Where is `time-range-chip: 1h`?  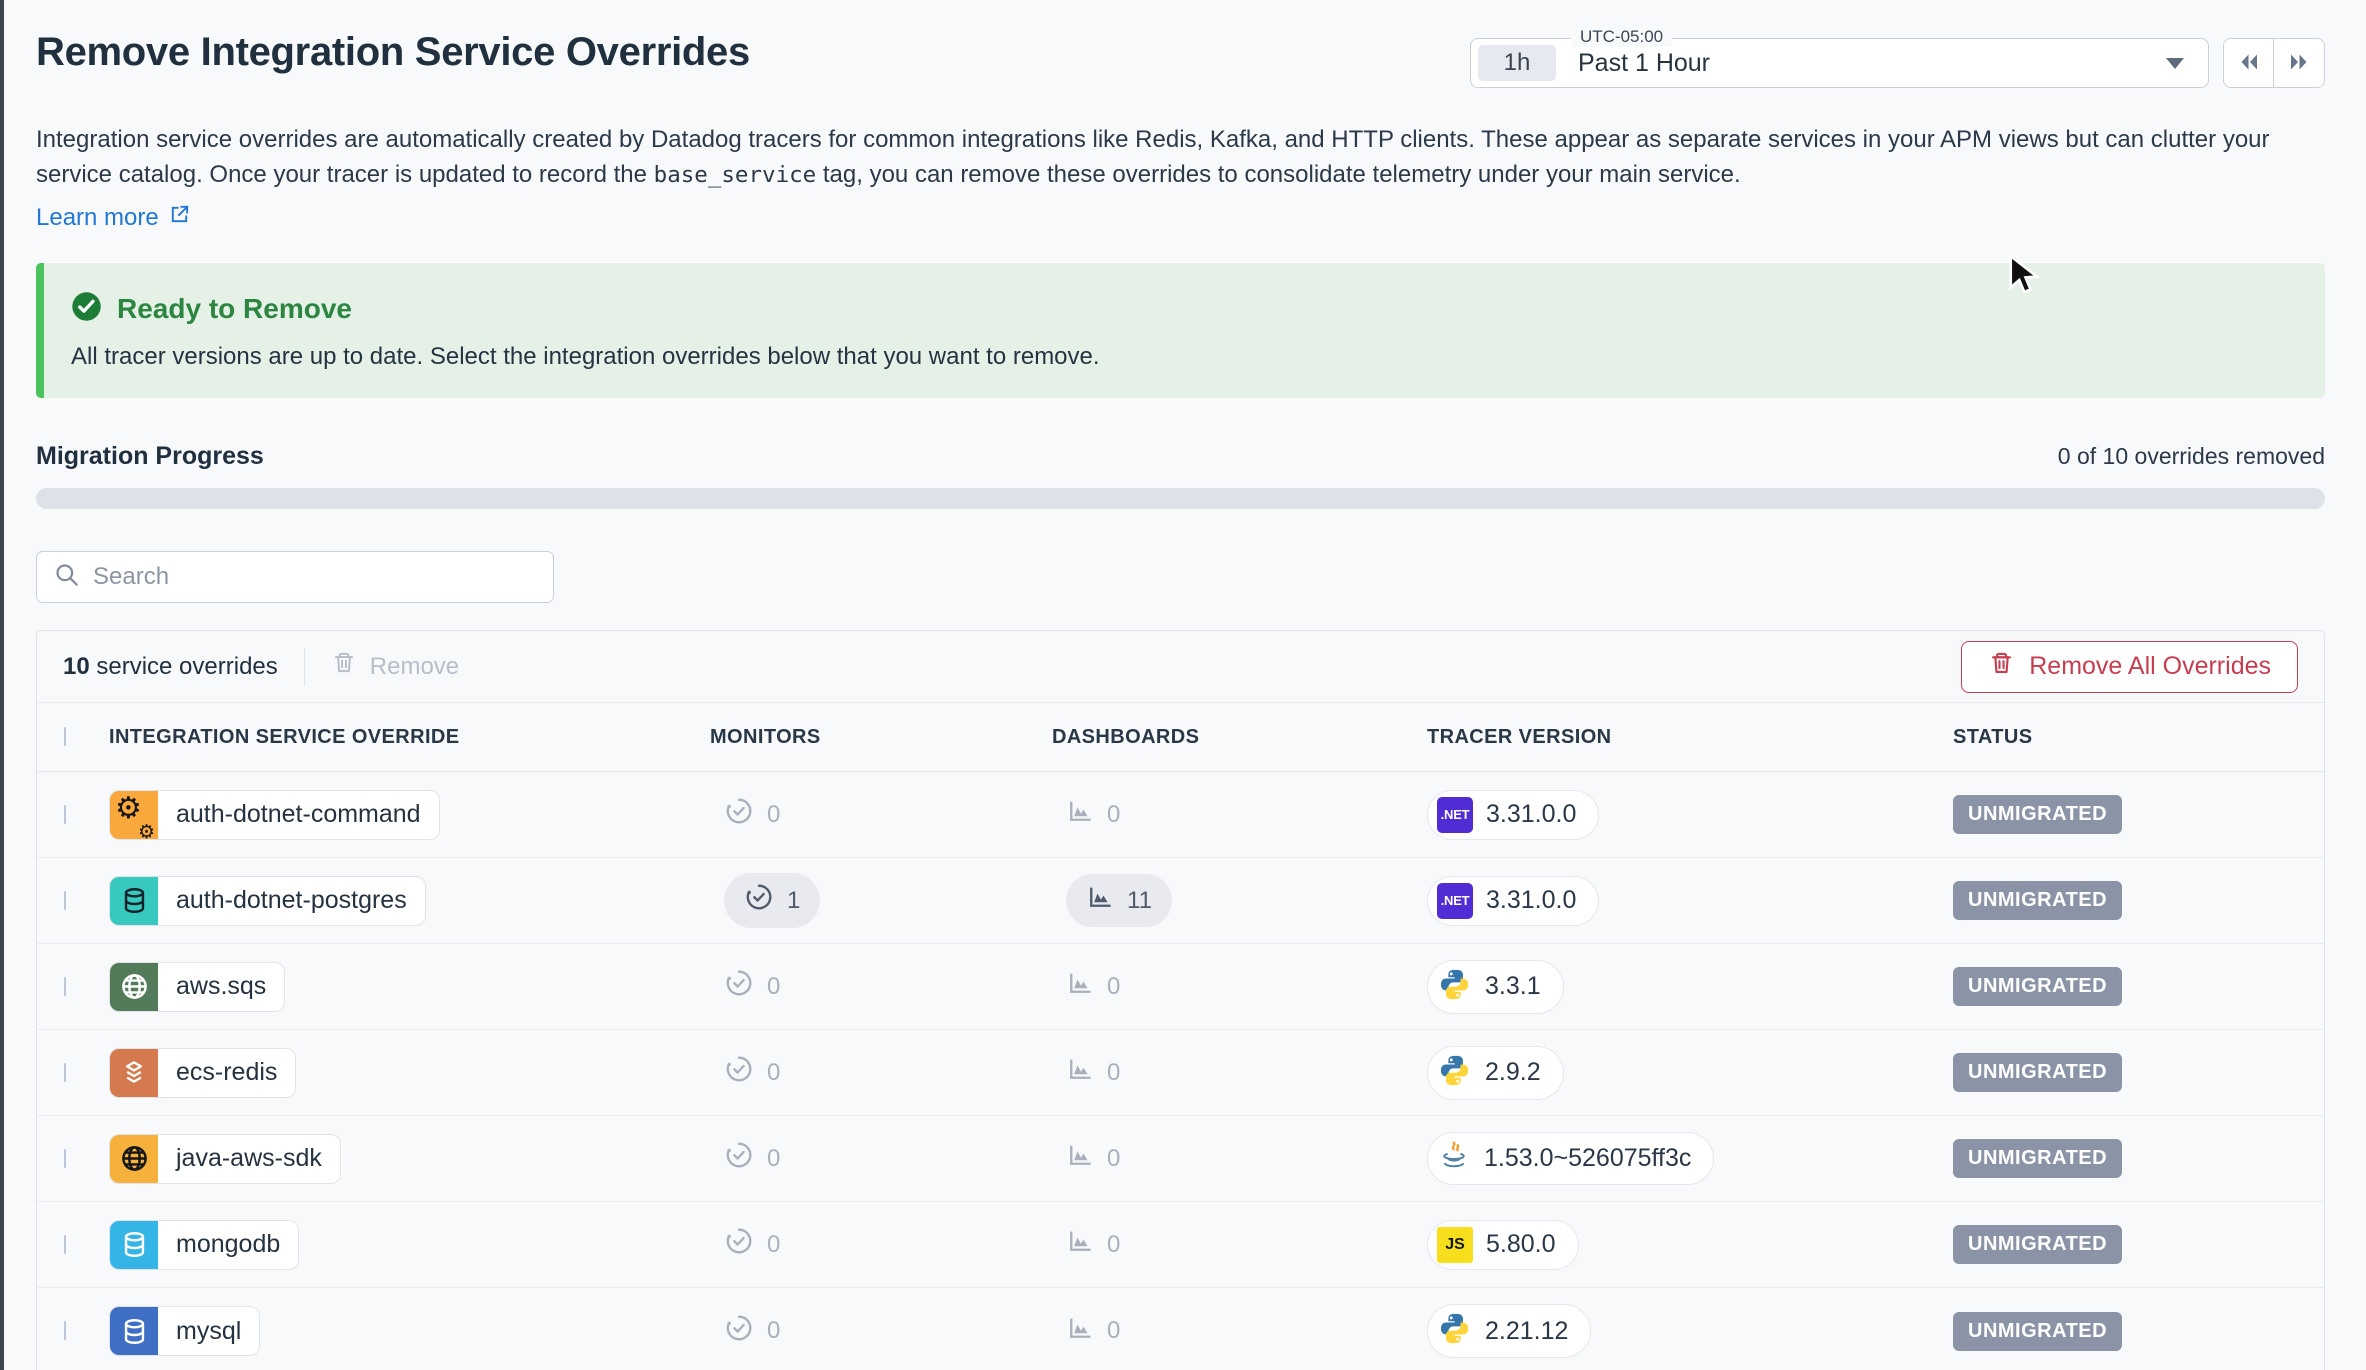
time-range-chip: 1h is located at coordinates (1517, 63).